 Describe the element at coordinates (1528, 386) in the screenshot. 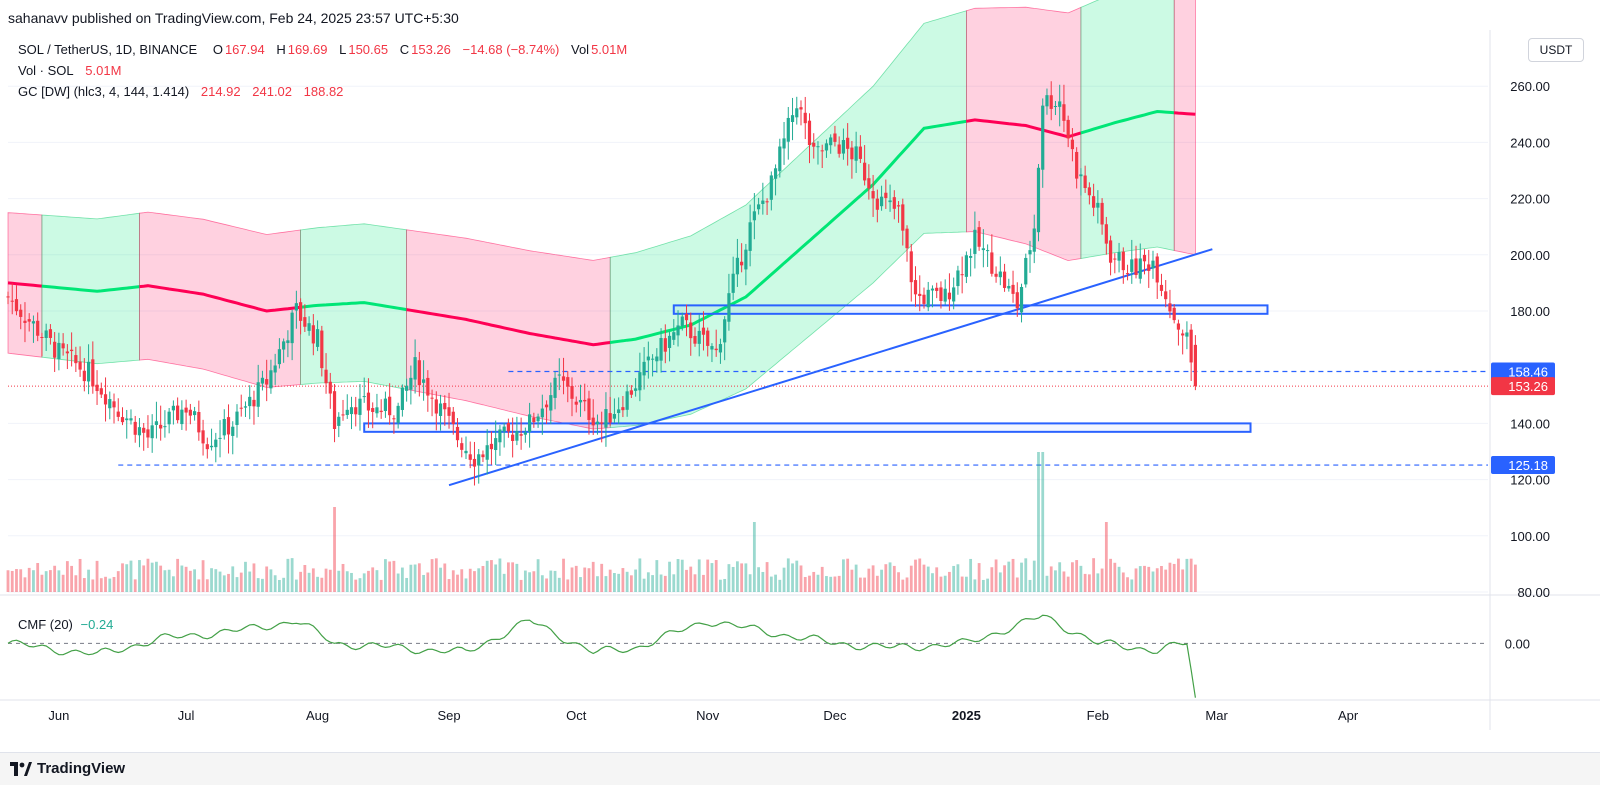

I see `price-tag-label: 153.26` at that location.